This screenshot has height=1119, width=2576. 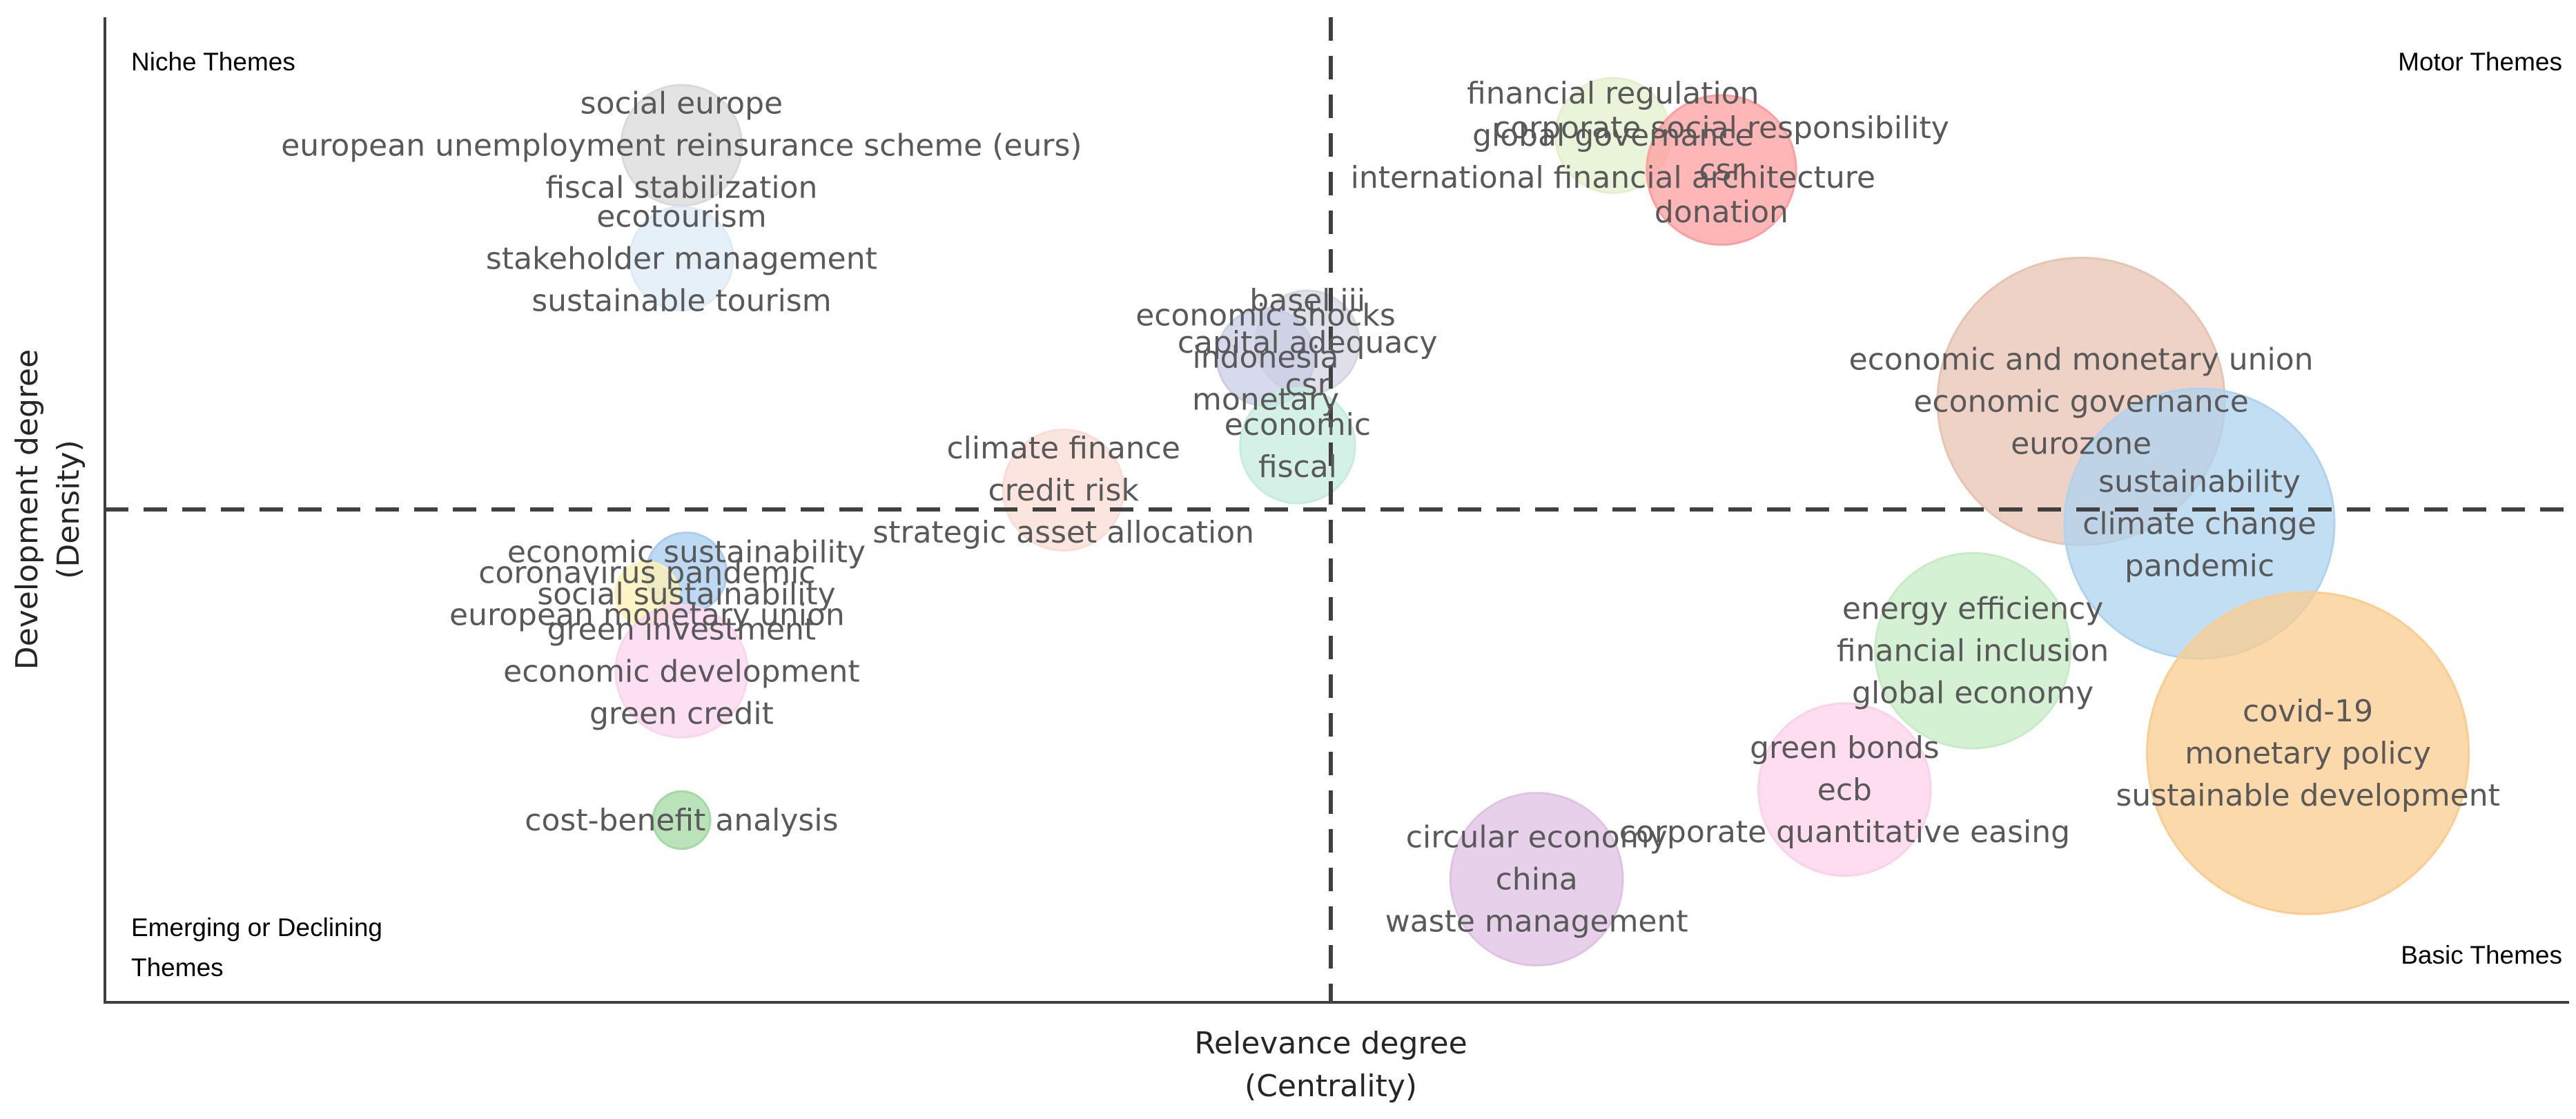 What do you see at coordinates (1973, 693) in the screenshot?
I see `cluster-11-label-3: global economy` at bounding box center [1973, 693].